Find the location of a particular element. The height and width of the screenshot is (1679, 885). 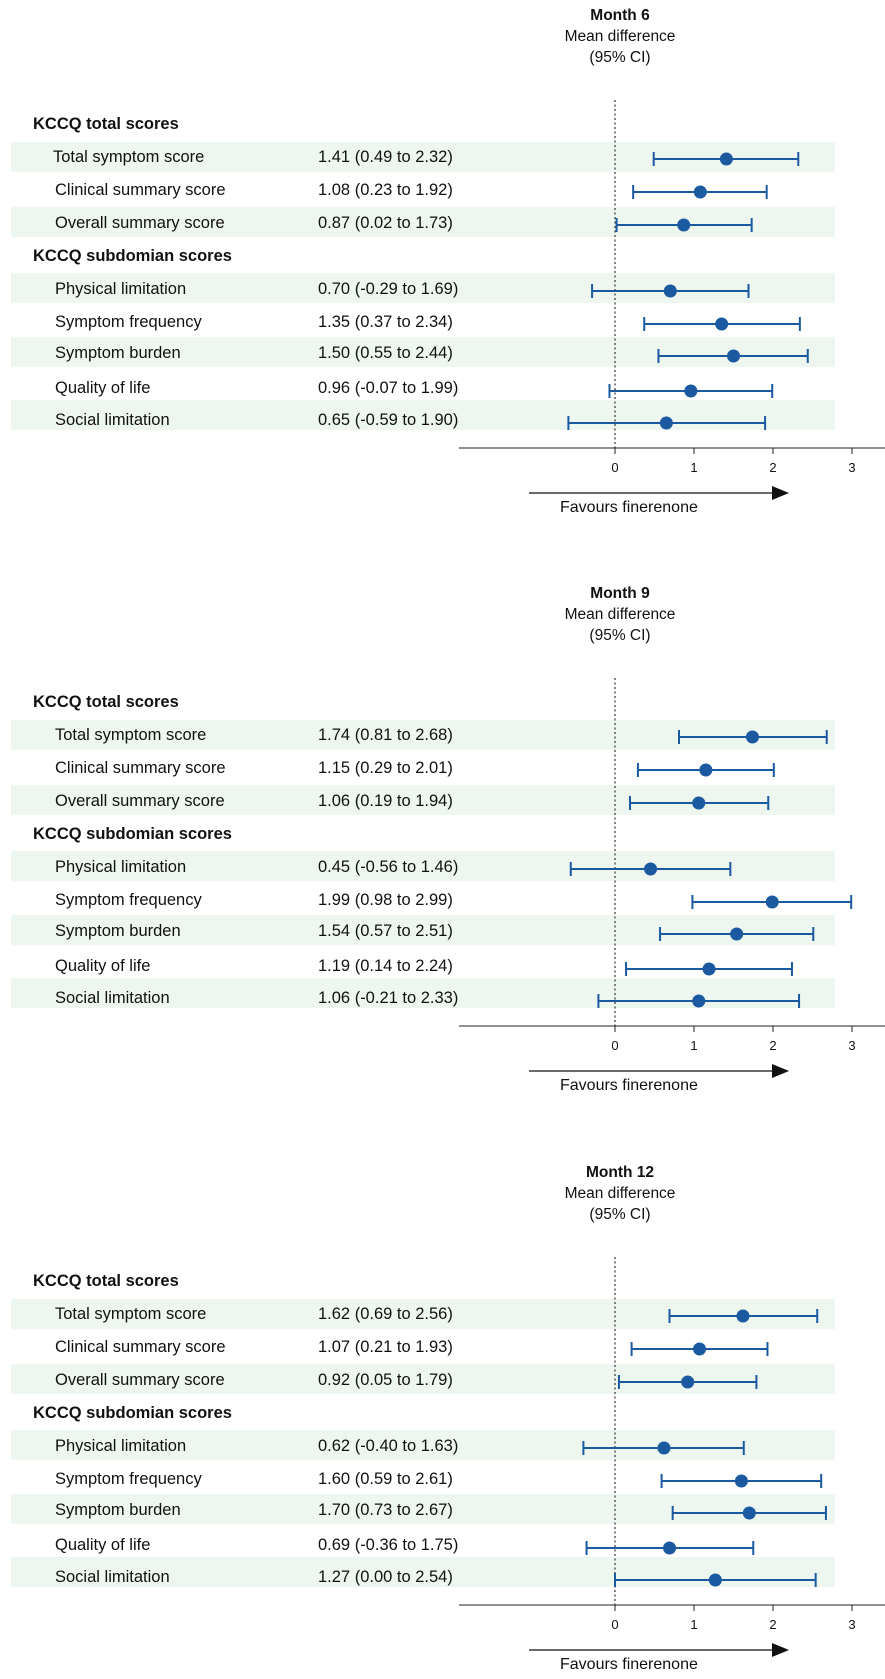

row-value: 0.87 (0.02 to 1.73) is located at coordinates (385, 223).